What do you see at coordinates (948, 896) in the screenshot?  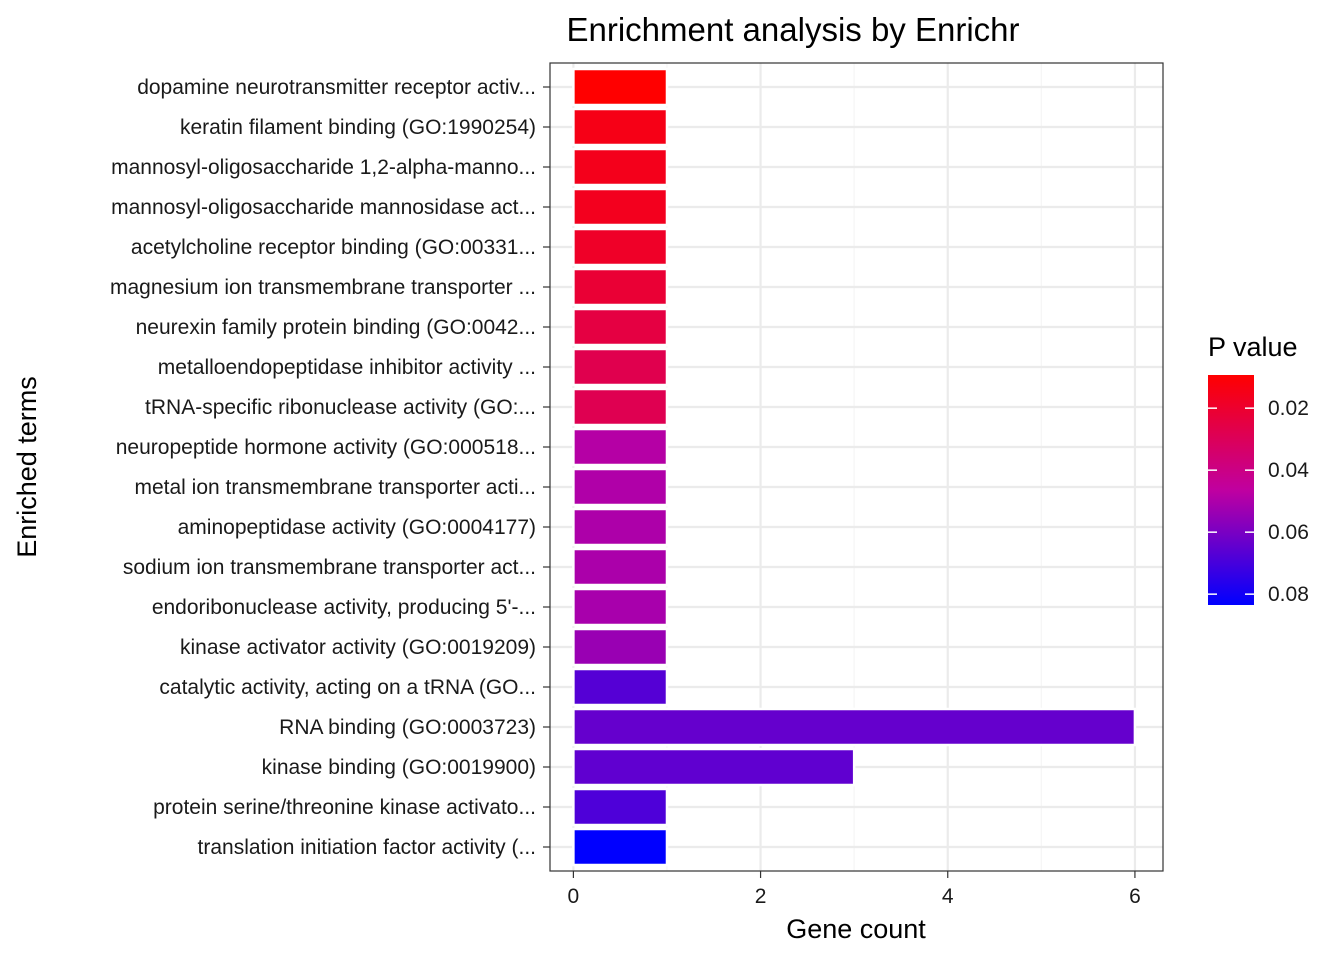 I see `x-tick-label: 4` at bounding box center [948, 896].